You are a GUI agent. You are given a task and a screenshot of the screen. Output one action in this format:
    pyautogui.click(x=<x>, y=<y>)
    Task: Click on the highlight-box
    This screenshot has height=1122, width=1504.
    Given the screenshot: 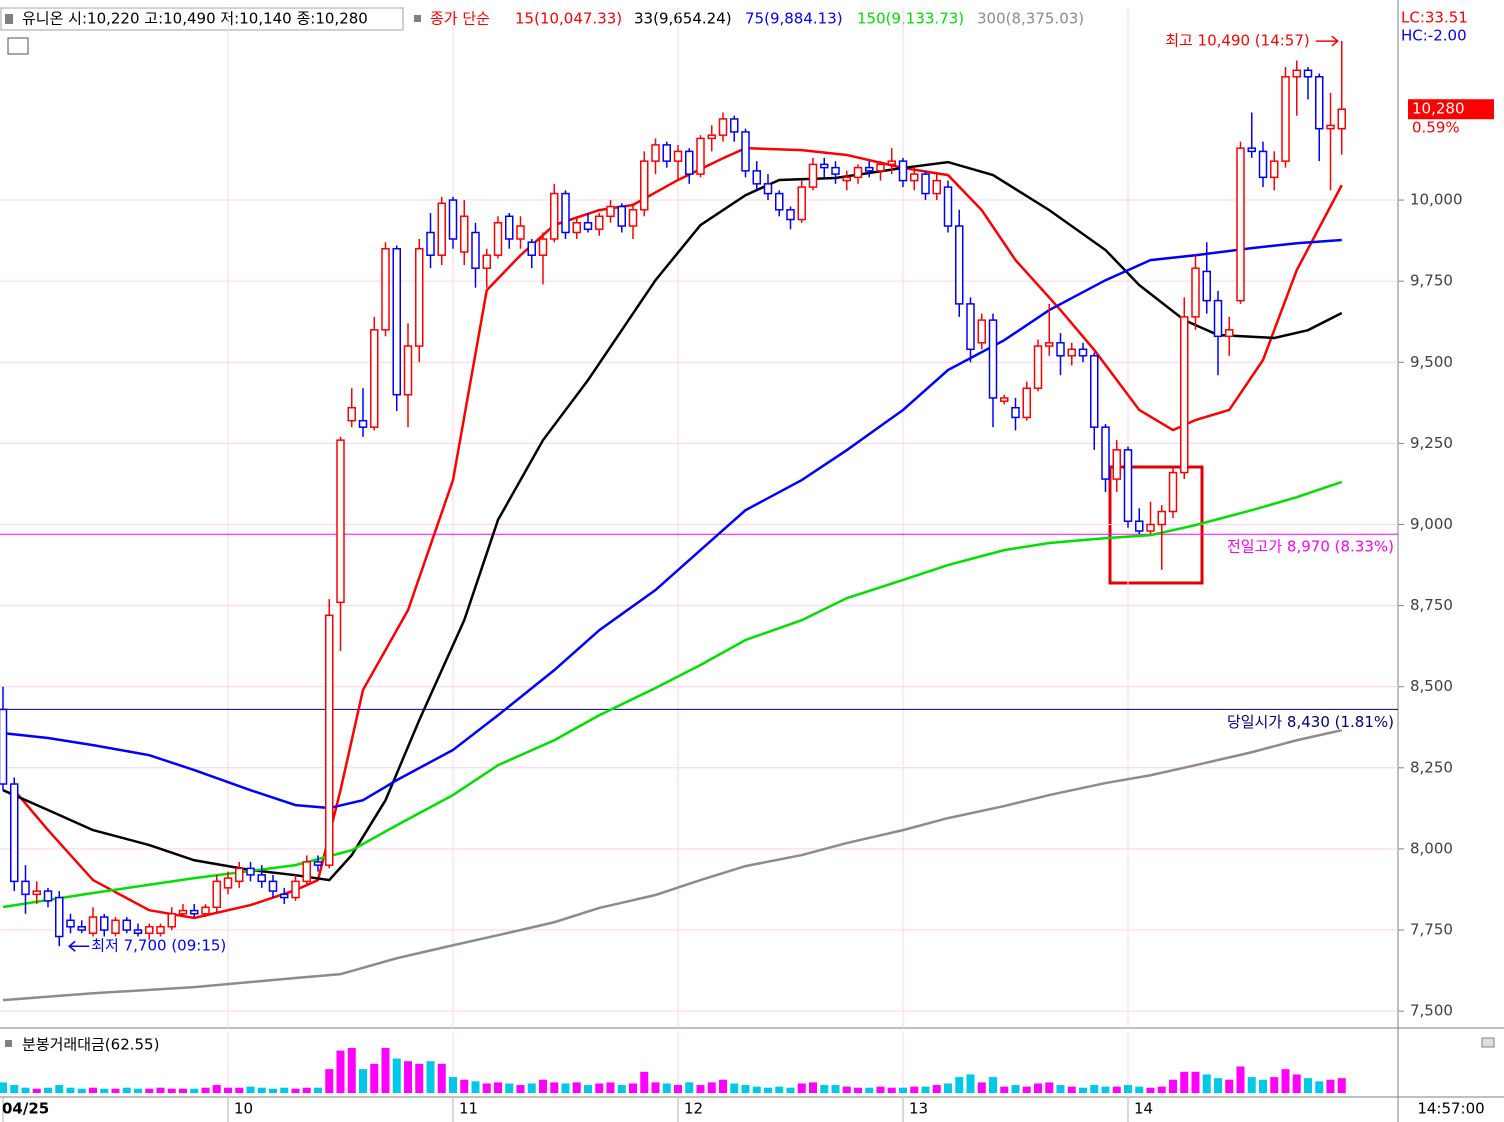 What is the action you would take?
    pyautogui.click(x=1156, y=525)
    